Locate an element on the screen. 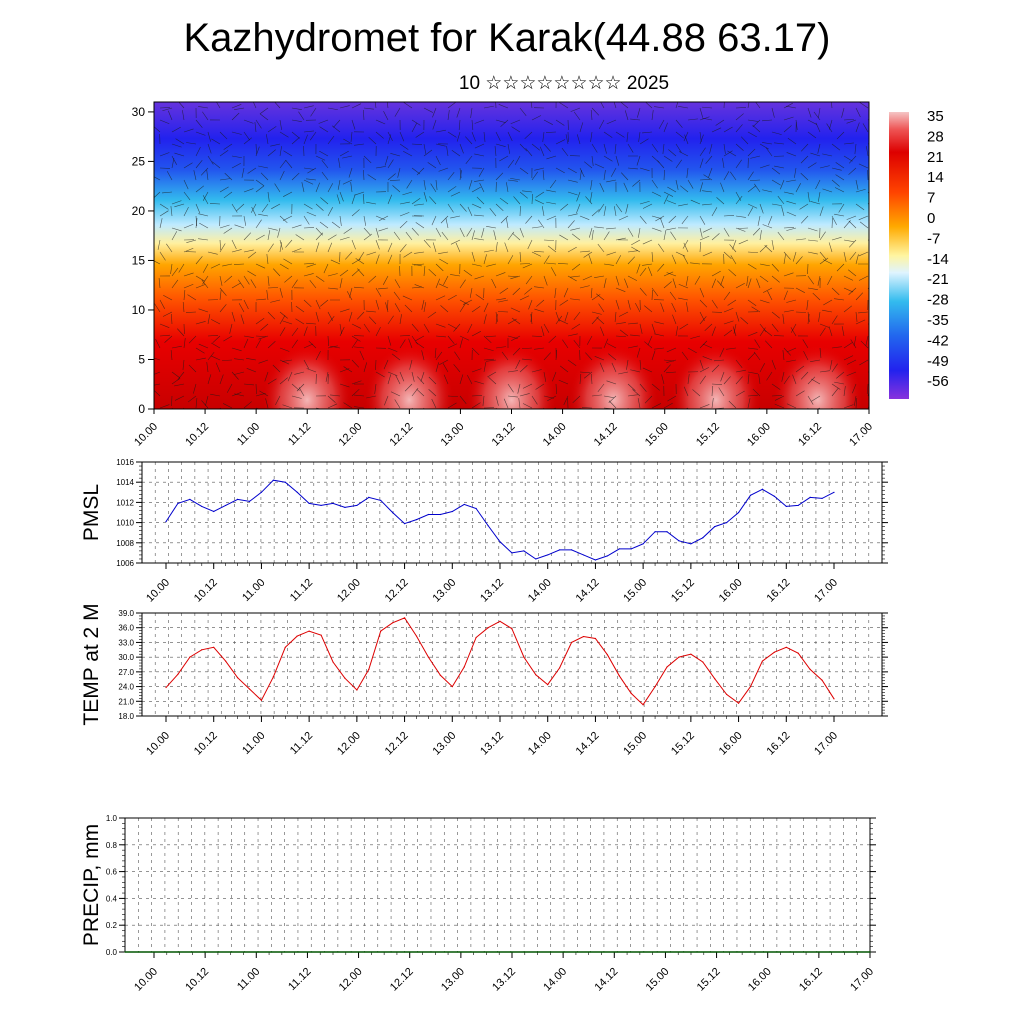 This screenshot has height=1024, width=1024. colorbar-label: -21 is located at coordinates (938, 279).